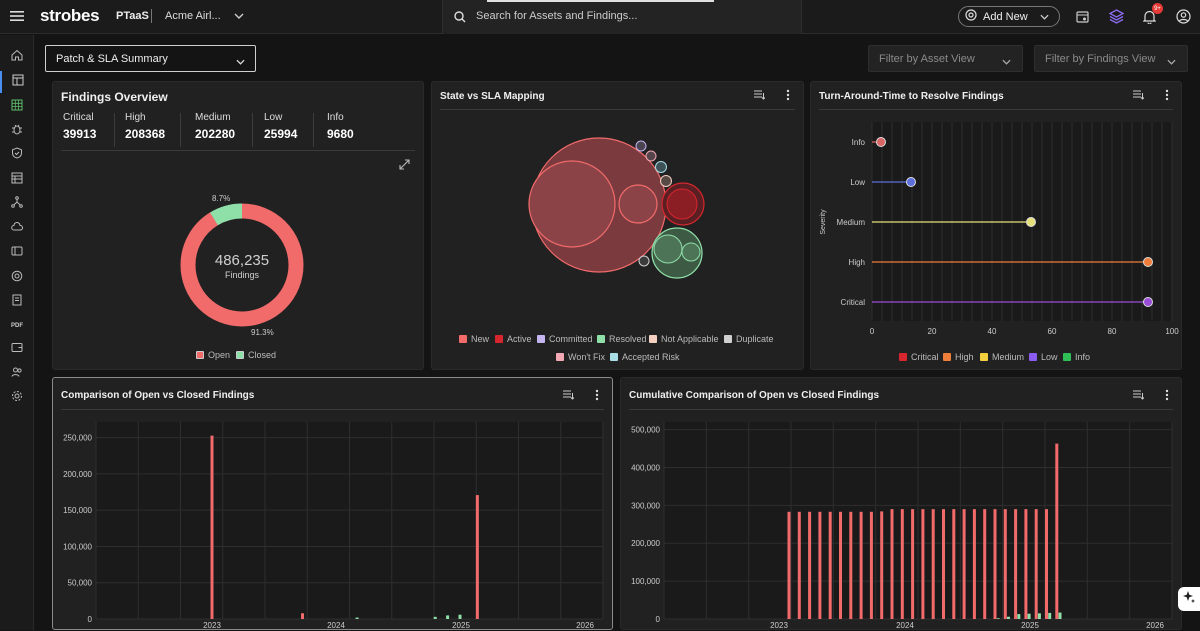 The image size is (1200, 631). What do you see at coordinates (17, 229) in the screenshot?
I see `sidebar-item-cloud` at bounding box center [17, 229].